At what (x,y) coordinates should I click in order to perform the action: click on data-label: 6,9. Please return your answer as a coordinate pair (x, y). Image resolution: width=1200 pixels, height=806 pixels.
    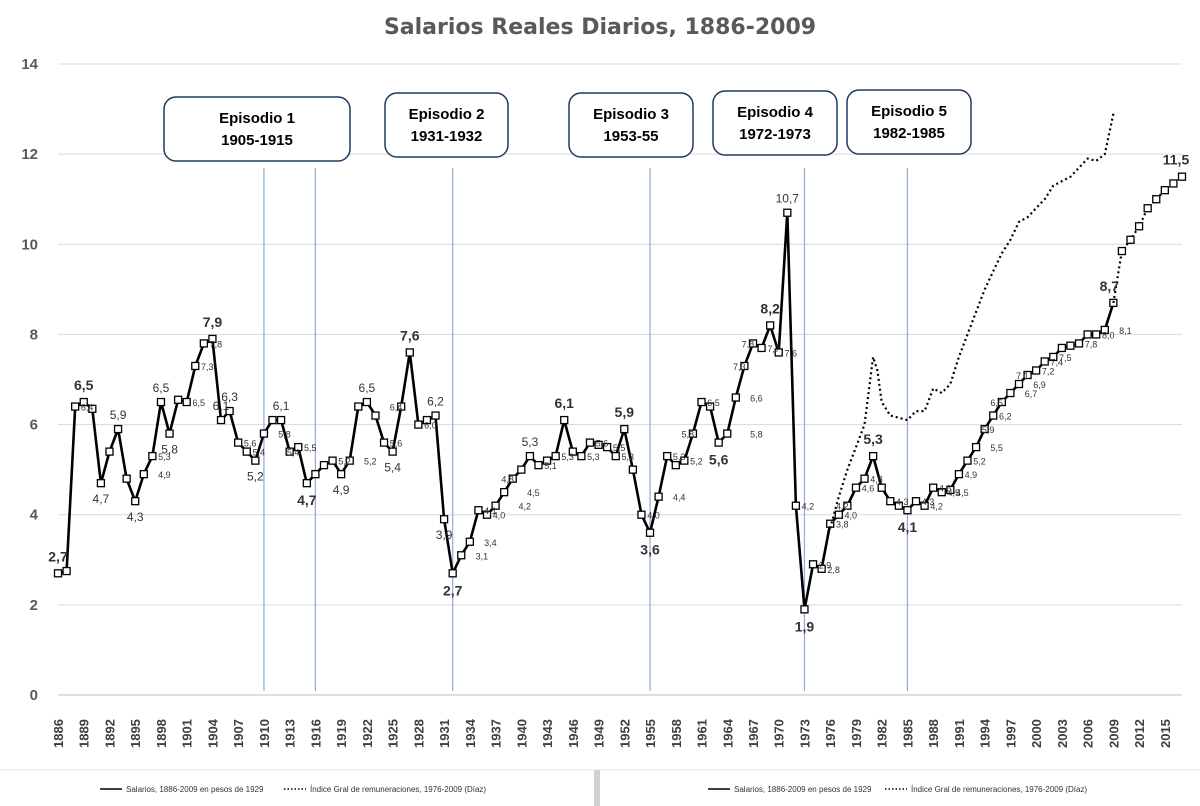
    Looking at the image, I should click on (1039, 385).